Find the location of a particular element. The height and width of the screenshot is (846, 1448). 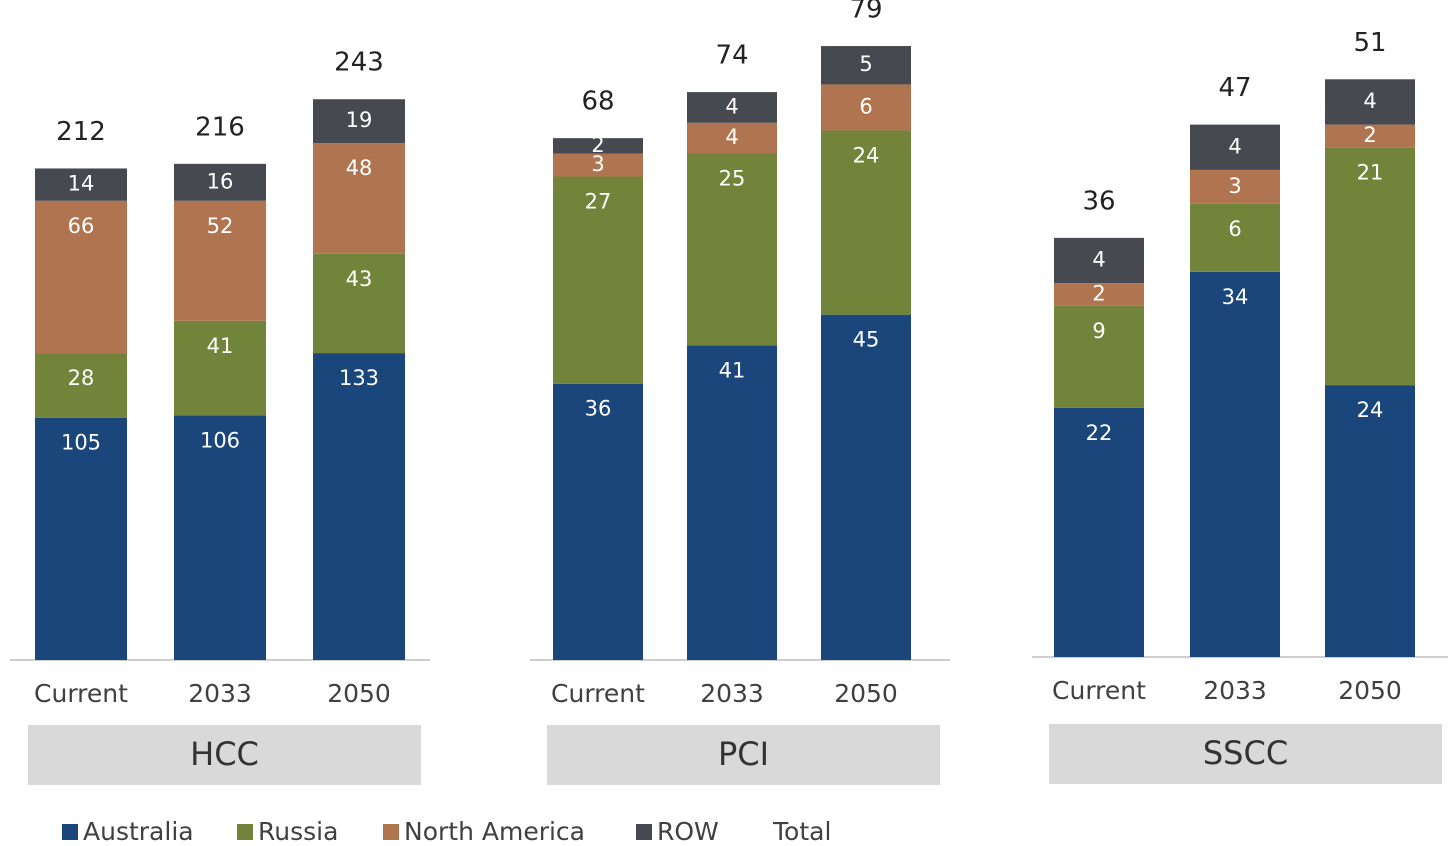

data-label: 19 is located at coordinates (359, 120).